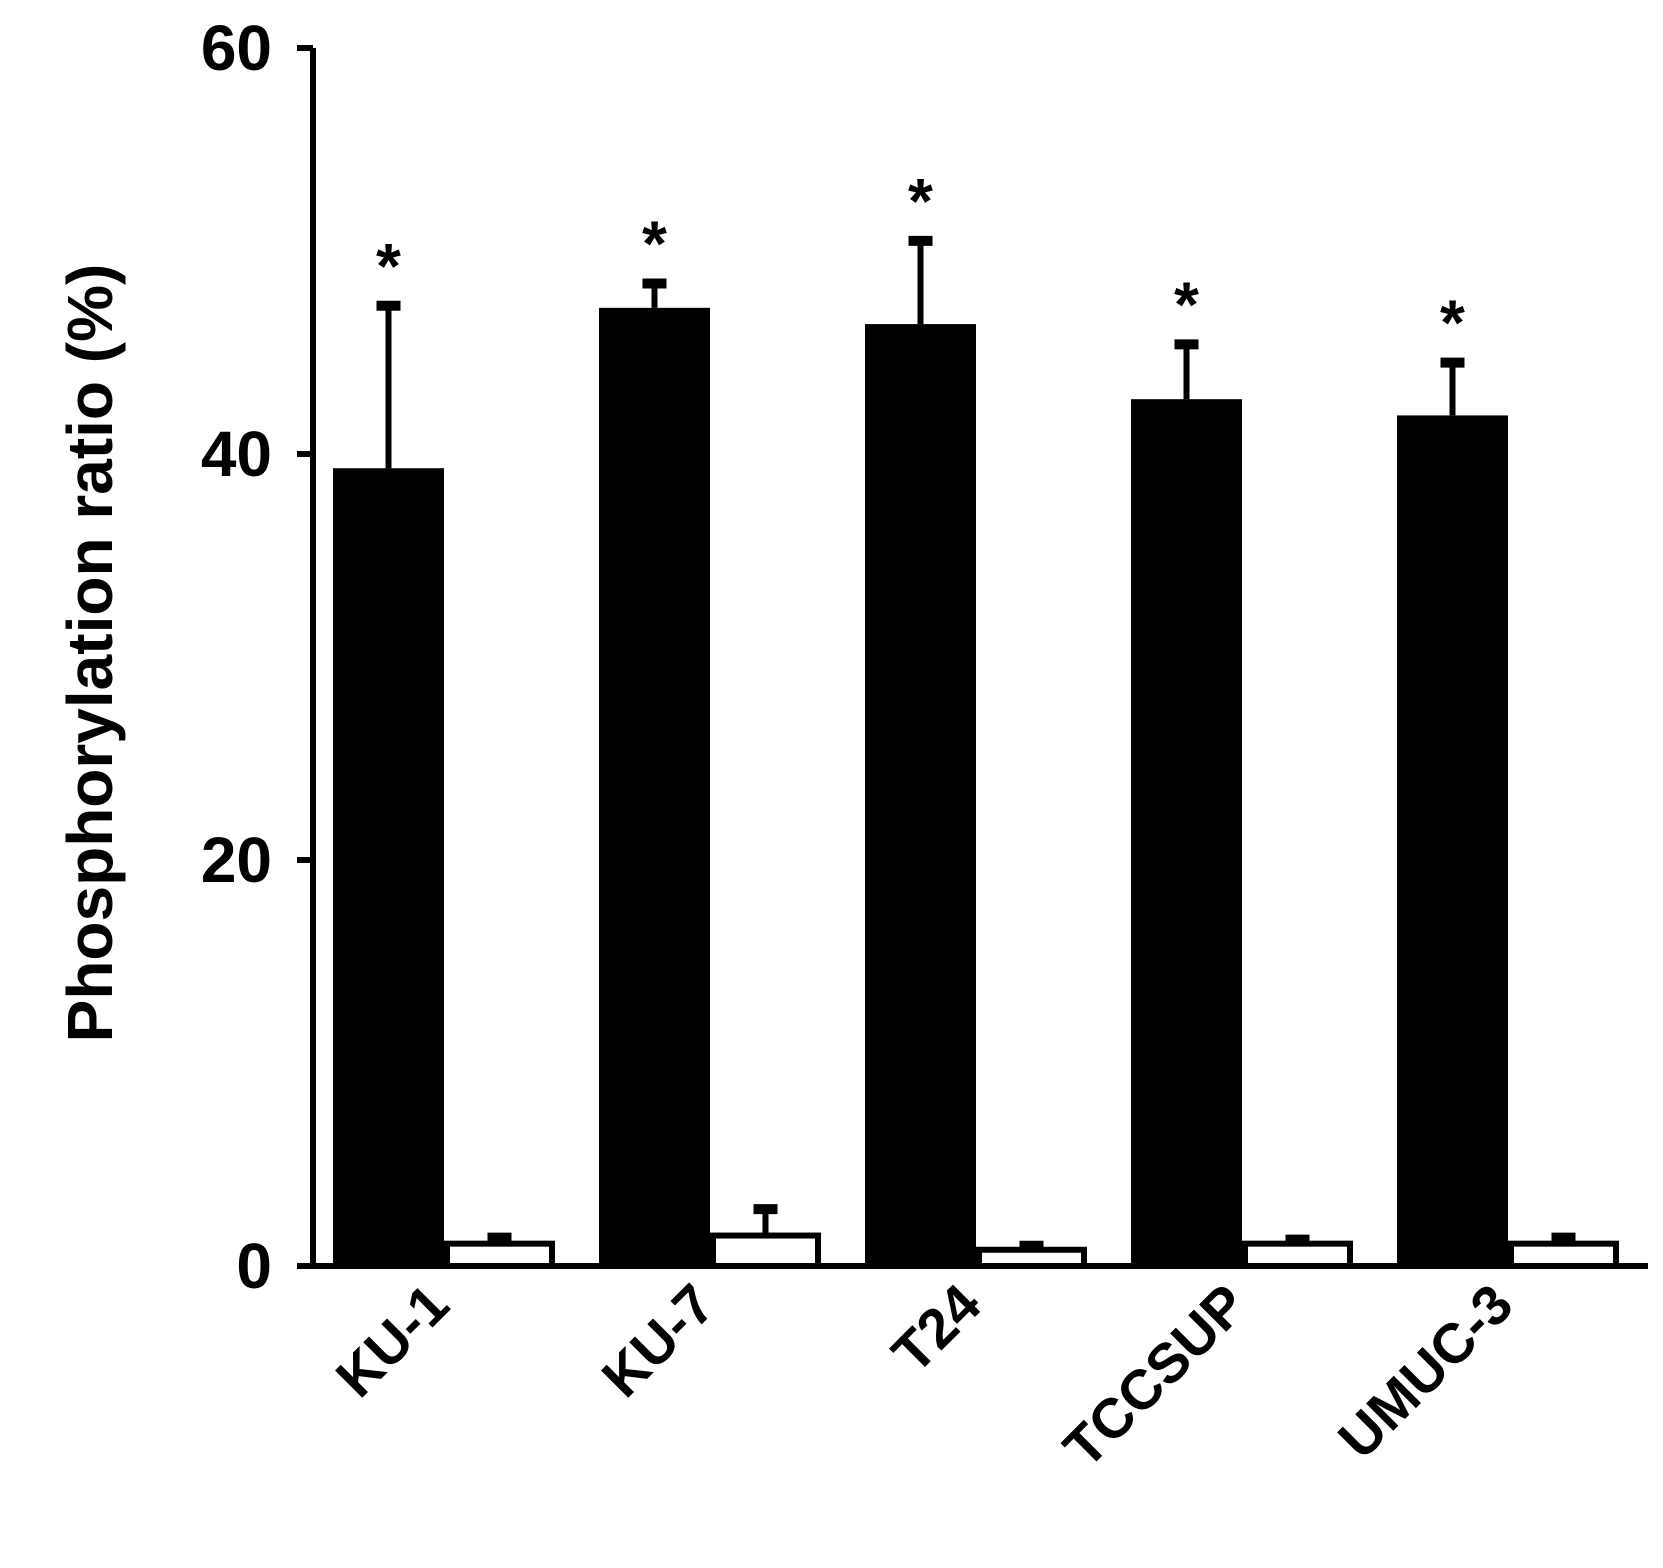 The image size is (1663, 1568). I want to click on x-tick-label: TCCSUP, so click(1154, 1375).